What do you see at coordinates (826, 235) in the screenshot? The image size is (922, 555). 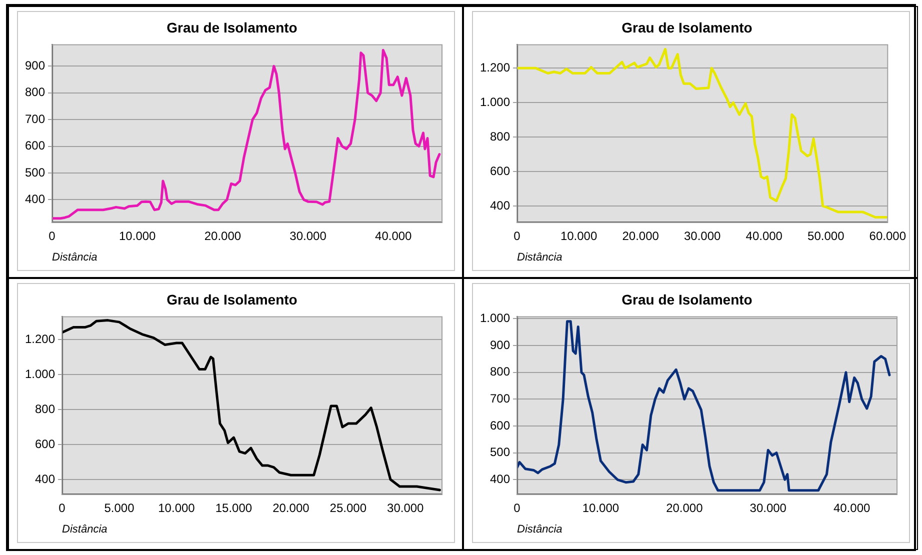 I see `x-tick-label: 50.000` at bounding box center [826, 235].